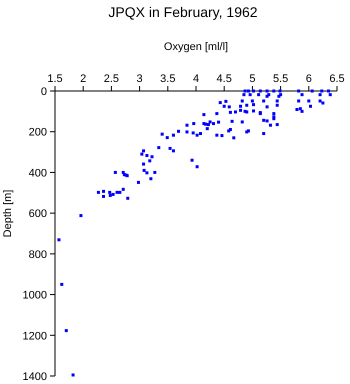 This screenshot has height=384, width=350. Describe the element at coordinates (37, 254) in the screenshot. I see `y-tick-label: 800` at that location.